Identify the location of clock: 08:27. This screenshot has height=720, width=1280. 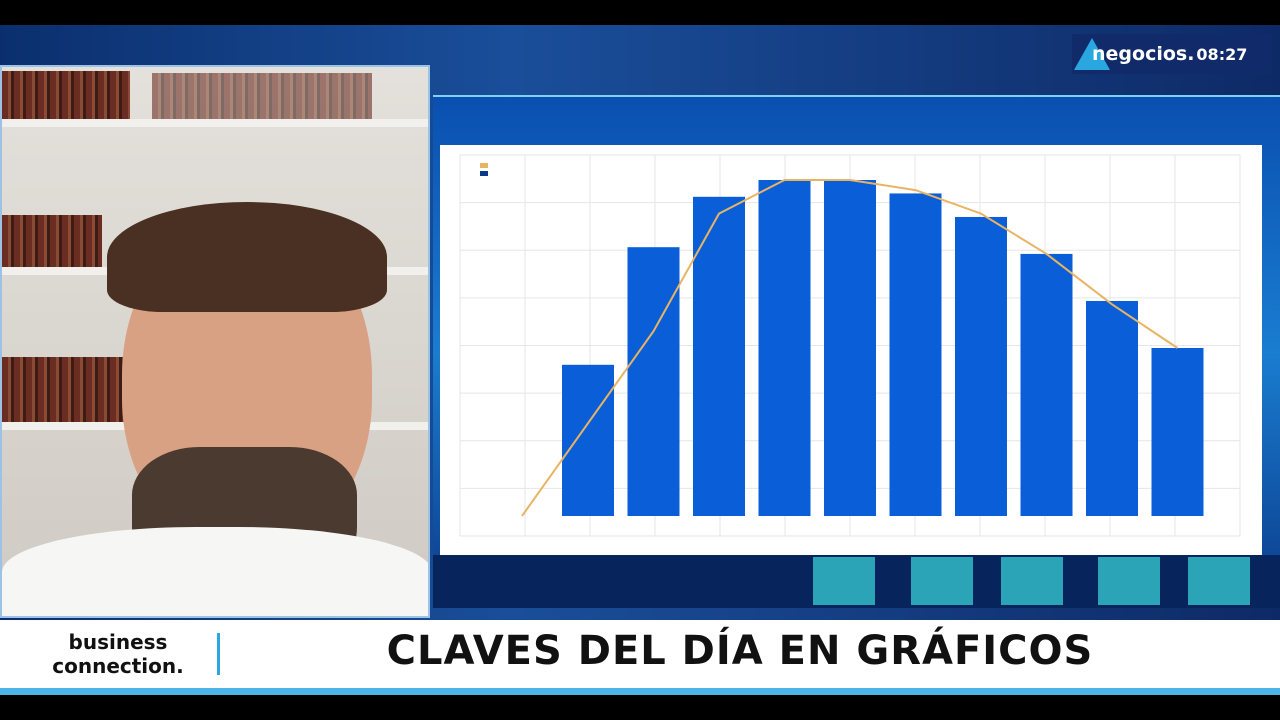
(1222, 54).